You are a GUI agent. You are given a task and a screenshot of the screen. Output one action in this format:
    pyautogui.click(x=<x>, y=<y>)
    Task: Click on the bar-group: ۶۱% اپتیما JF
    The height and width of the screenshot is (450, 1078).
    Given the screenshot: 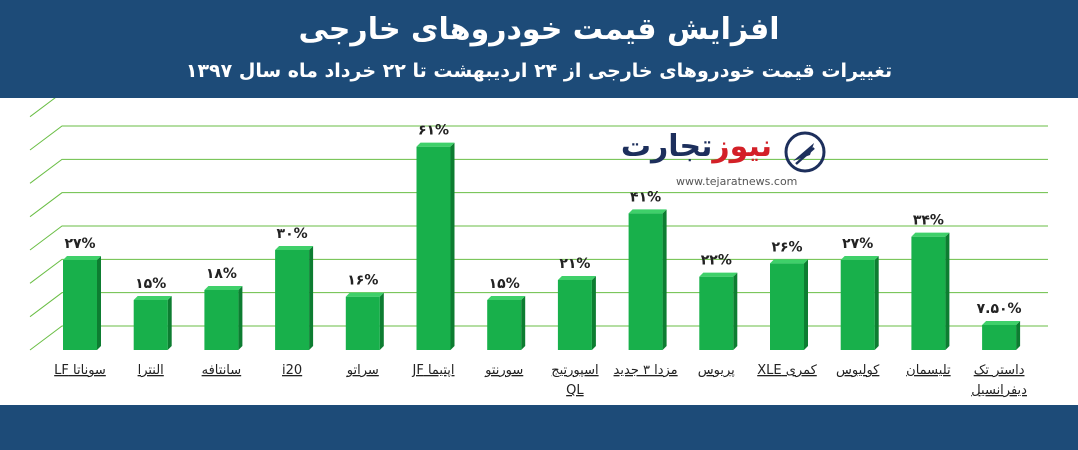 What is the action you would take?
    pyautogui.click(x=433, y=250)
    